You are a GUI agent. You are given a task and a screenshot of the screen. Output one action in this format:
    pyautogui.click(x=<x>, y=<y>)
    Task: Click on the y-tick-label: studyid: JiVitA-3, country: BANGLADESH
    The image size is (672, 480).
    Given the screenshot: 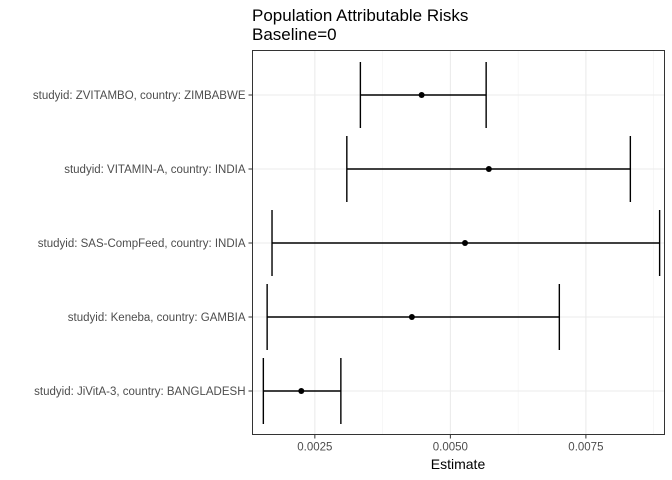 What is the action you would take?
    pyautogui.click(x=139, y=392)
    